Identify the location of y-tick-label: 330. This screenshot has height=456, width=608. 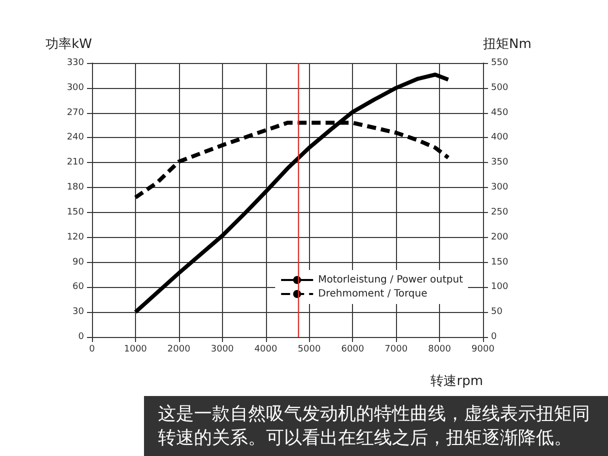
(75, 63).